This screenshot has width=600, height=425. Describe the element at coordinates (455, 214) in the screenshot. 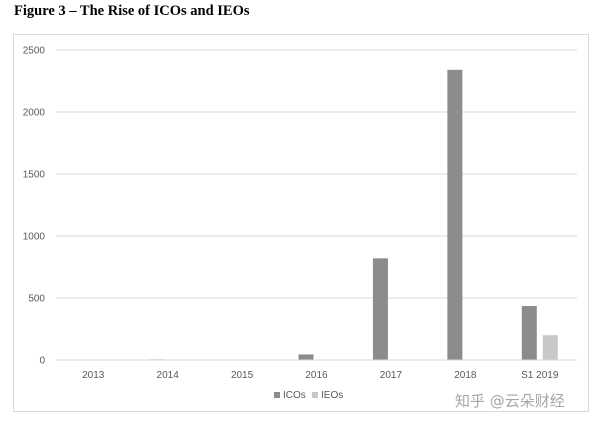

I see `bar-icos-2018` at that location.